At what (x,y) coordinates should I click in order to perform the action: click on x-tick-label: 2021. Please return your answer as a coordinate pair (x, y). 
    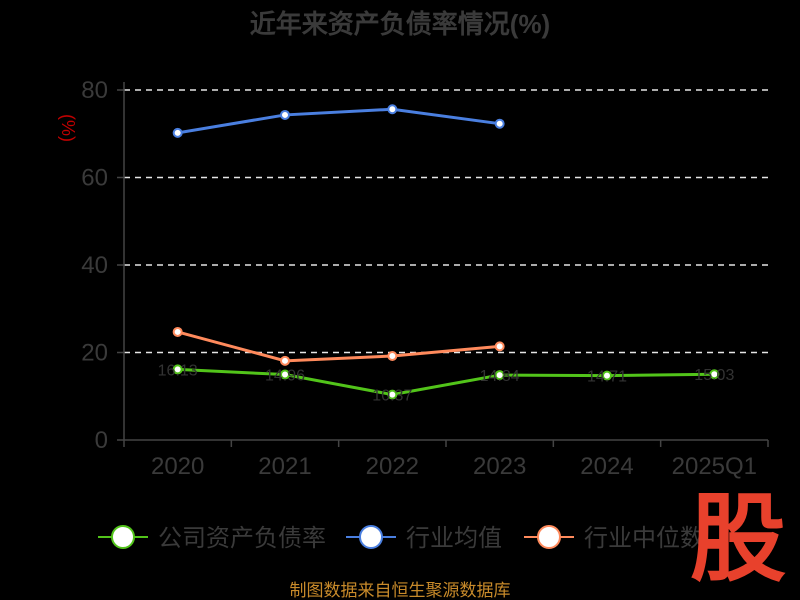
    Looking at the image, I should click on (284, 466).